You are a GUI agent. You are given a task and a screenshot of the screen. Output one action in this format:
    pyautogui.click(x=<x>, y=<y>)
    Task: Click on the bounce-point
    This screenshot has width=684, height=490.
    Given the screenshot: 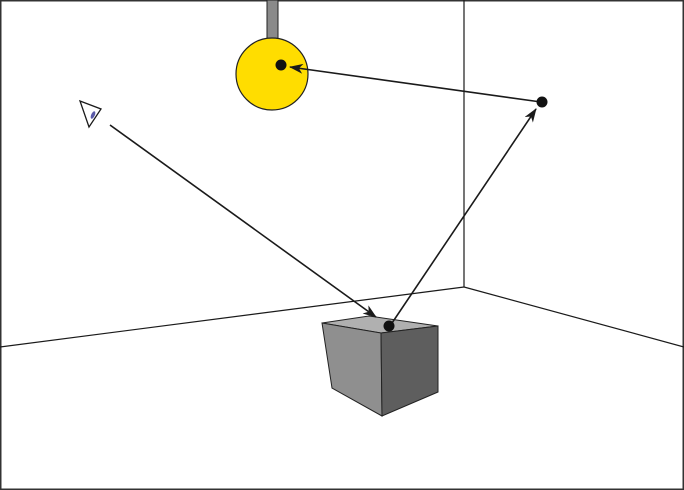 What is the action you would take?
    pyautogui.click(x=542, y=102)
    